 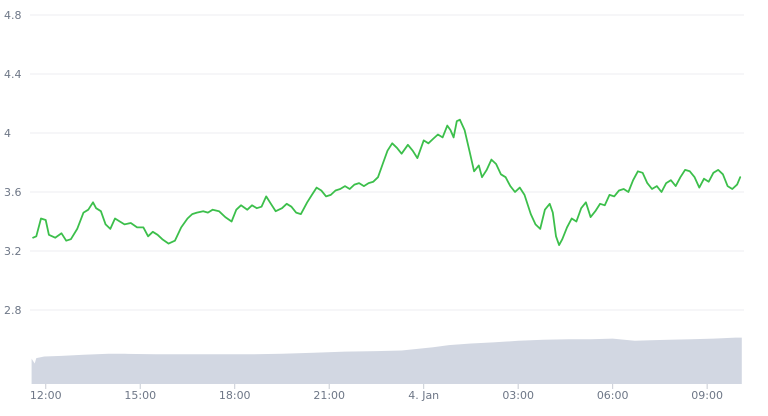 I want to click on x-tick-label: 15:00, so click(x=140, y=395).